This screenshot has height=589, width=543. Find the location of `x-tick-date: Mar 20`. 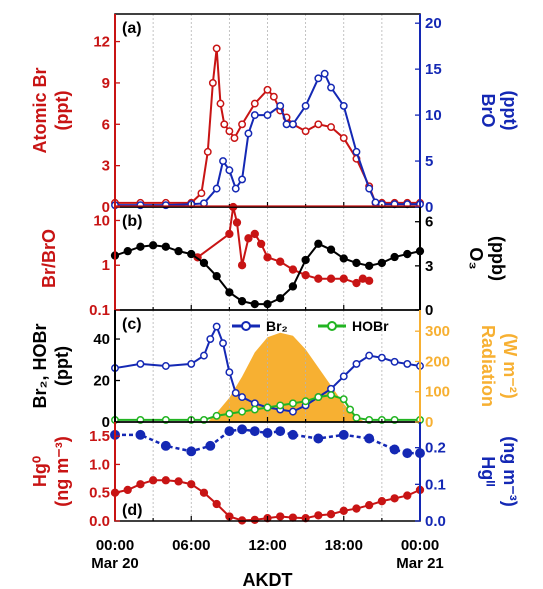

x-tick-date: Mar 20 is located at coordinates (115, 563).